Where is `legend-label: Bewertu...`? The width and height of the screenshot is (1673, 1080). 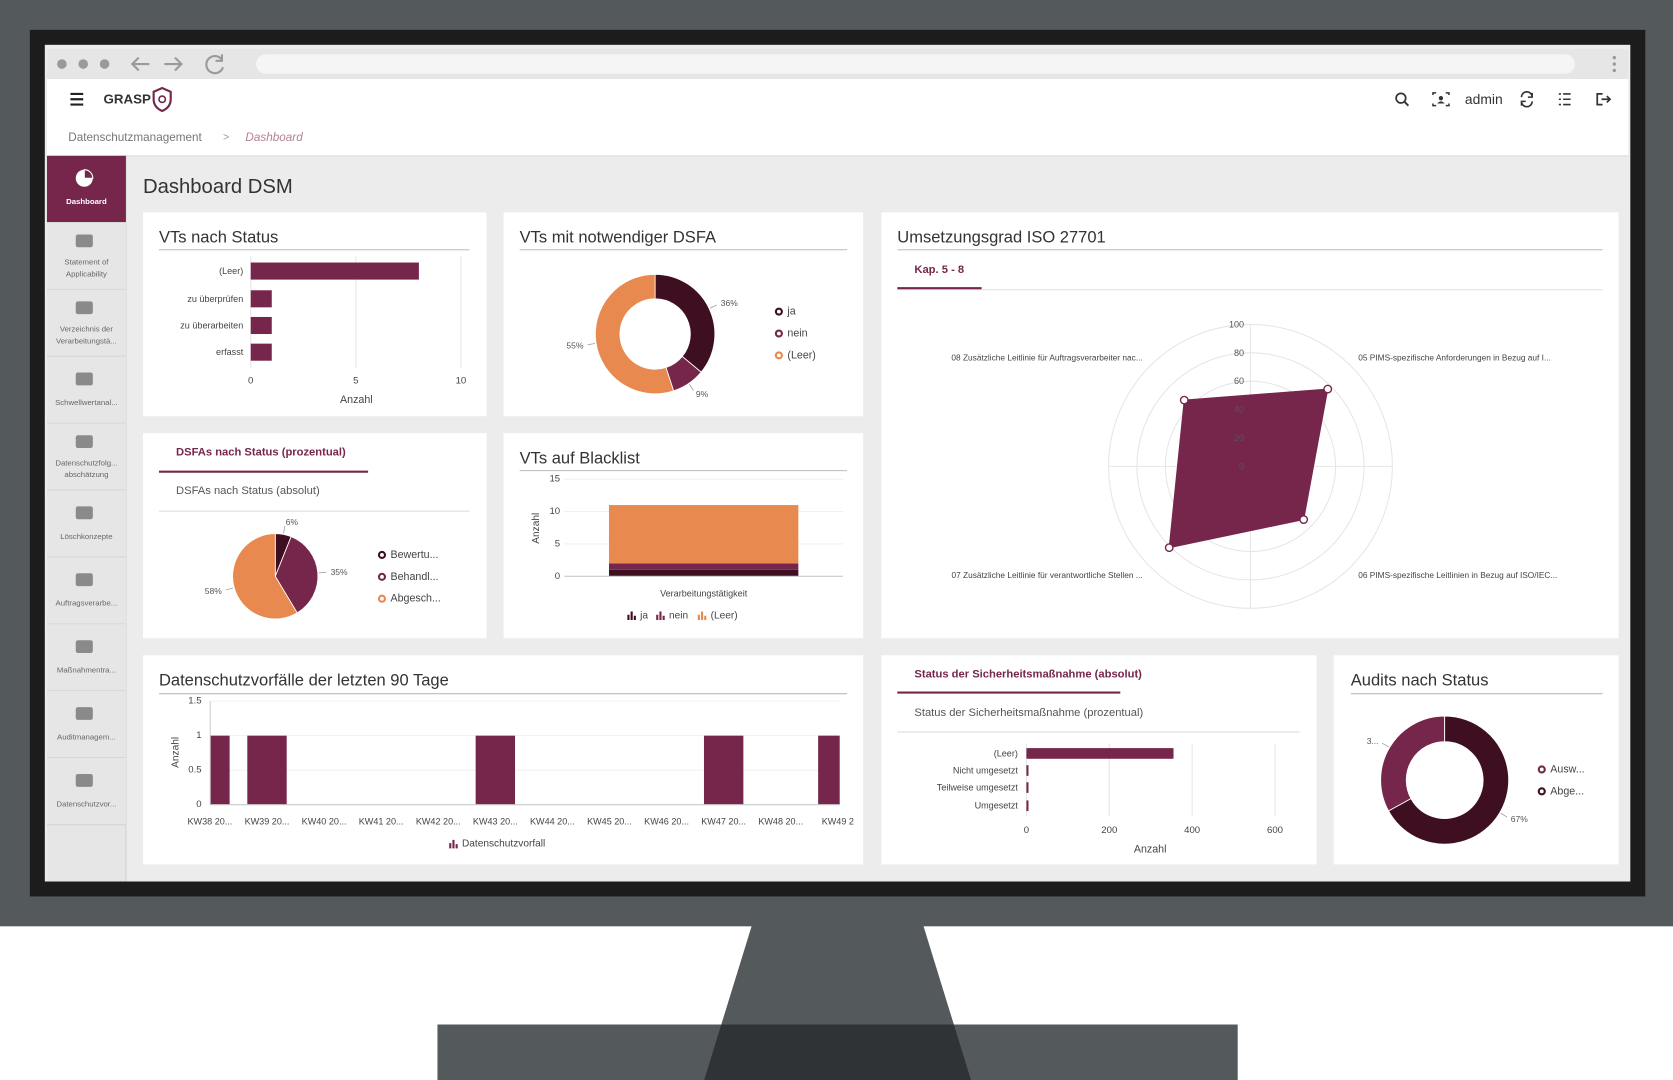 legend-label: Bewertu... is located at coordinates (415, 555).